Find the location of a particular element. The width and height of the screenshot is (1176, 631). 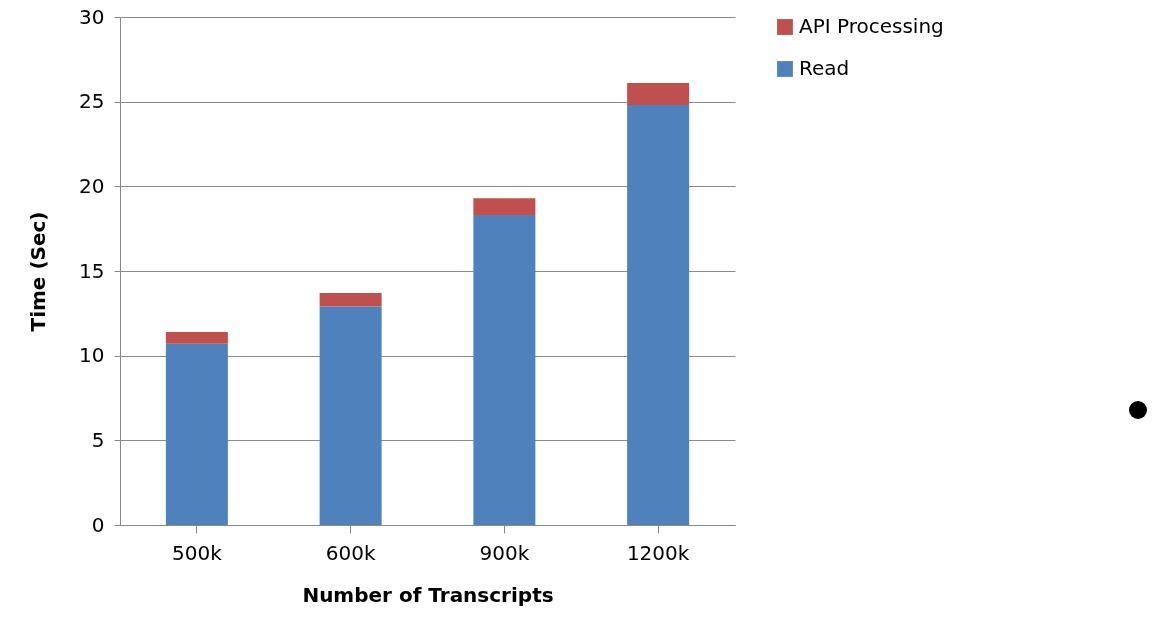

y-tick-label: 0 is located at coordinates (98, 524).